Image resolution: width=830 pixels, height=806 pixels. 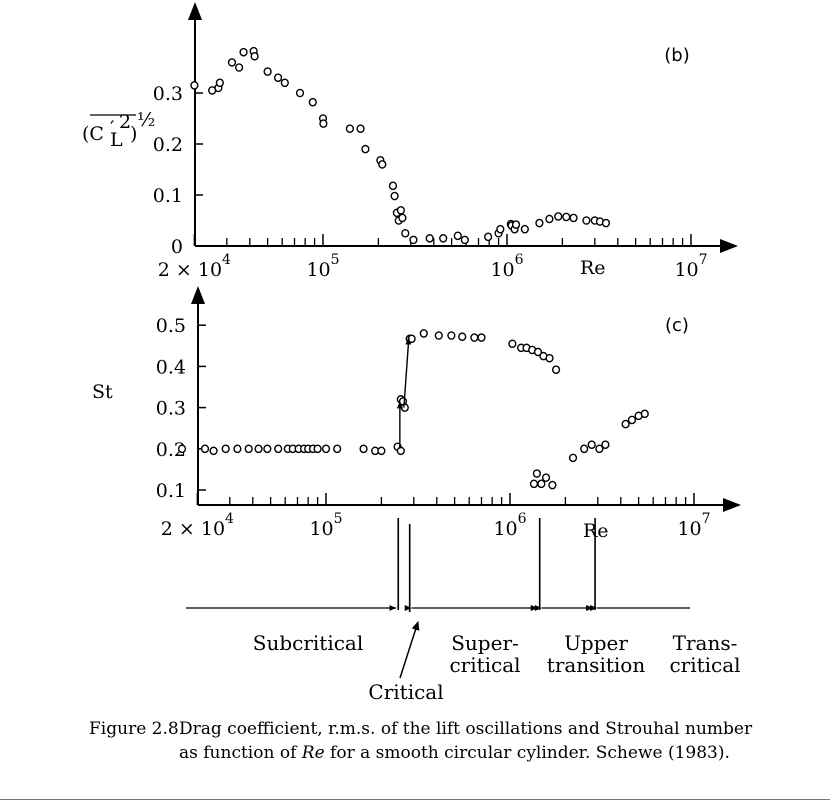 I want to click on c-x-tick-exp: 6, so click(x=522, y=519).